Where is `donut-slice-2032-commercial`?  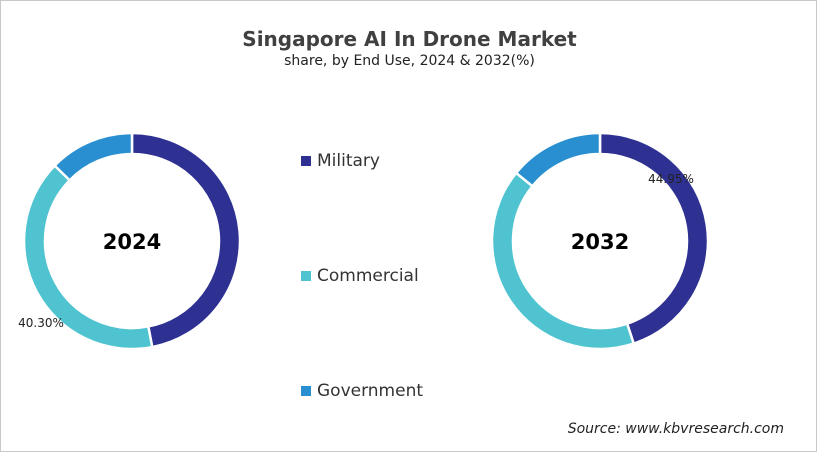
donut-slice-2032-commercial is located at coordinates (563, 261).